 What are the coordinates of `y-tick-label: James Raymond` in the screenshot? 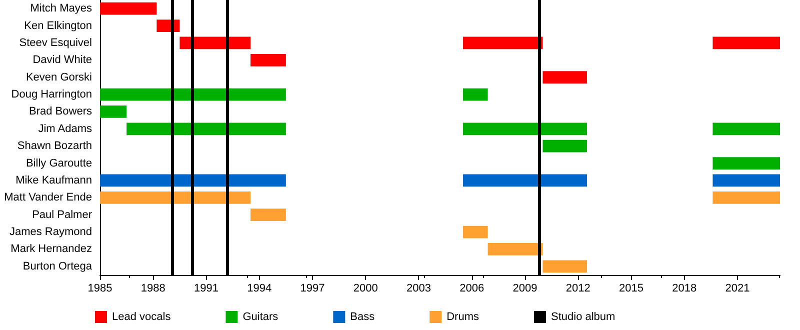 It's located at (50, 232).